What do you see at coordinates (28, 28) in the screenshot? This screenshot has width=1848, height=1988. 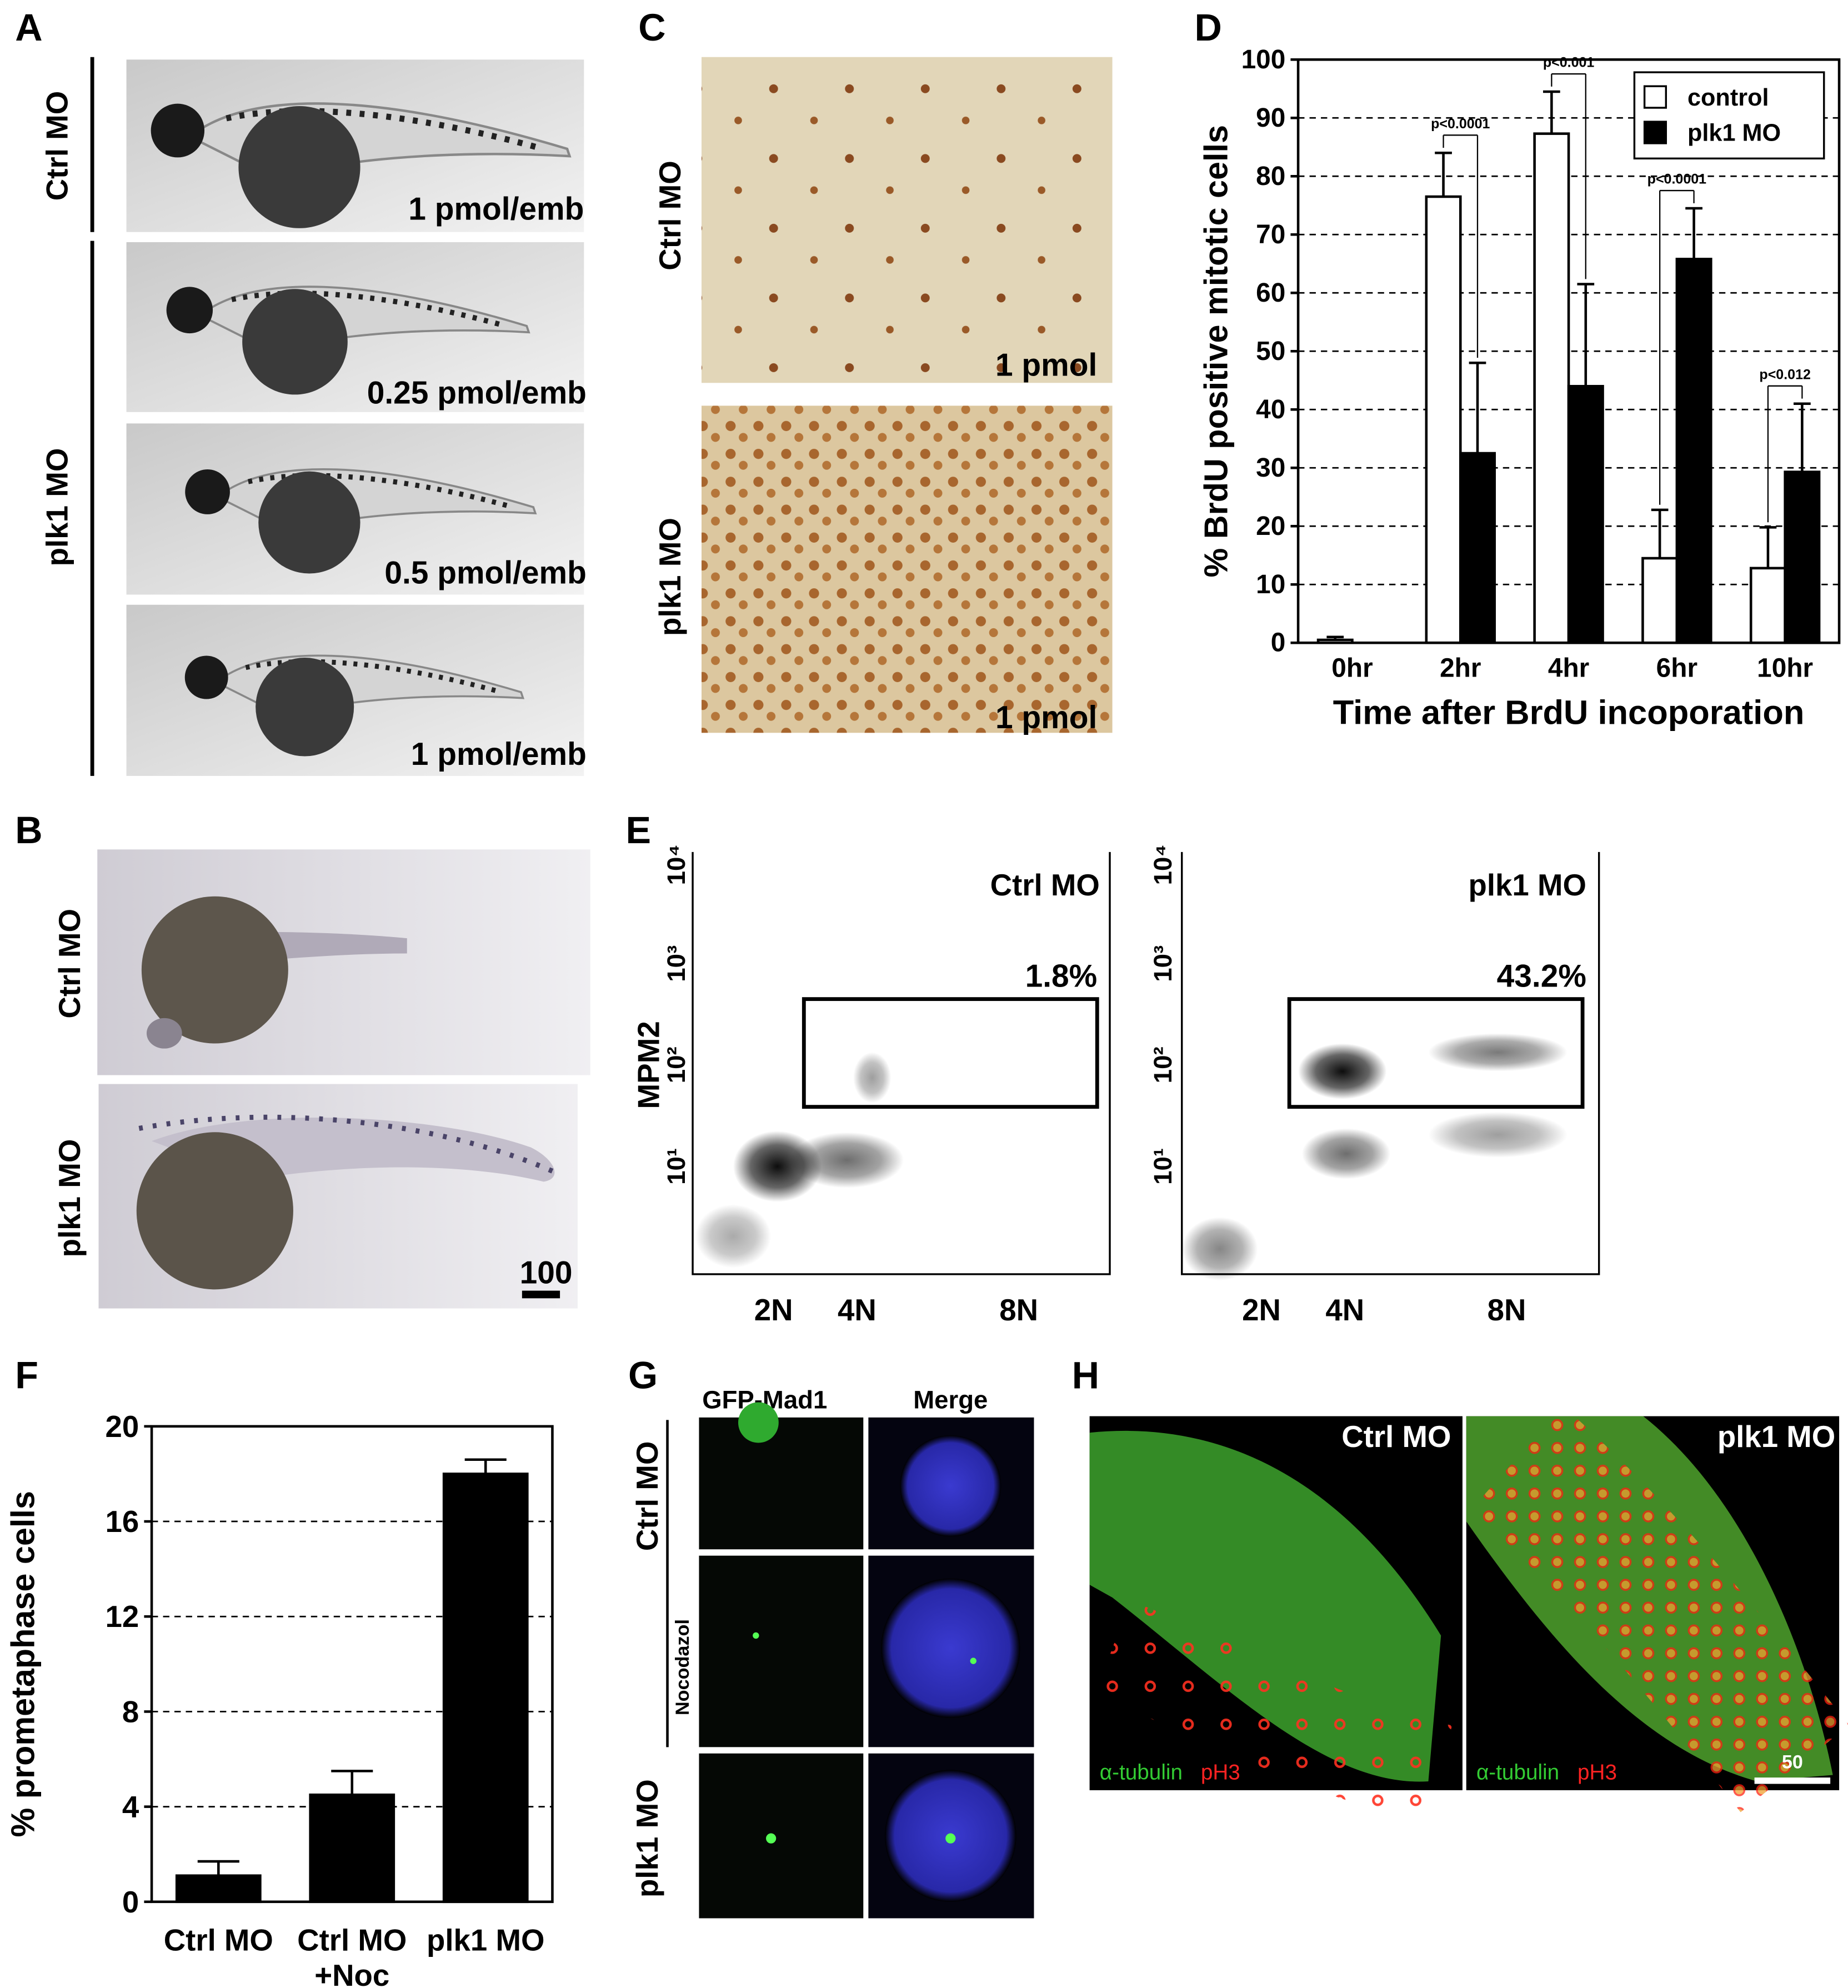 I see `panel-label: A` at bounding box center [28, 28].